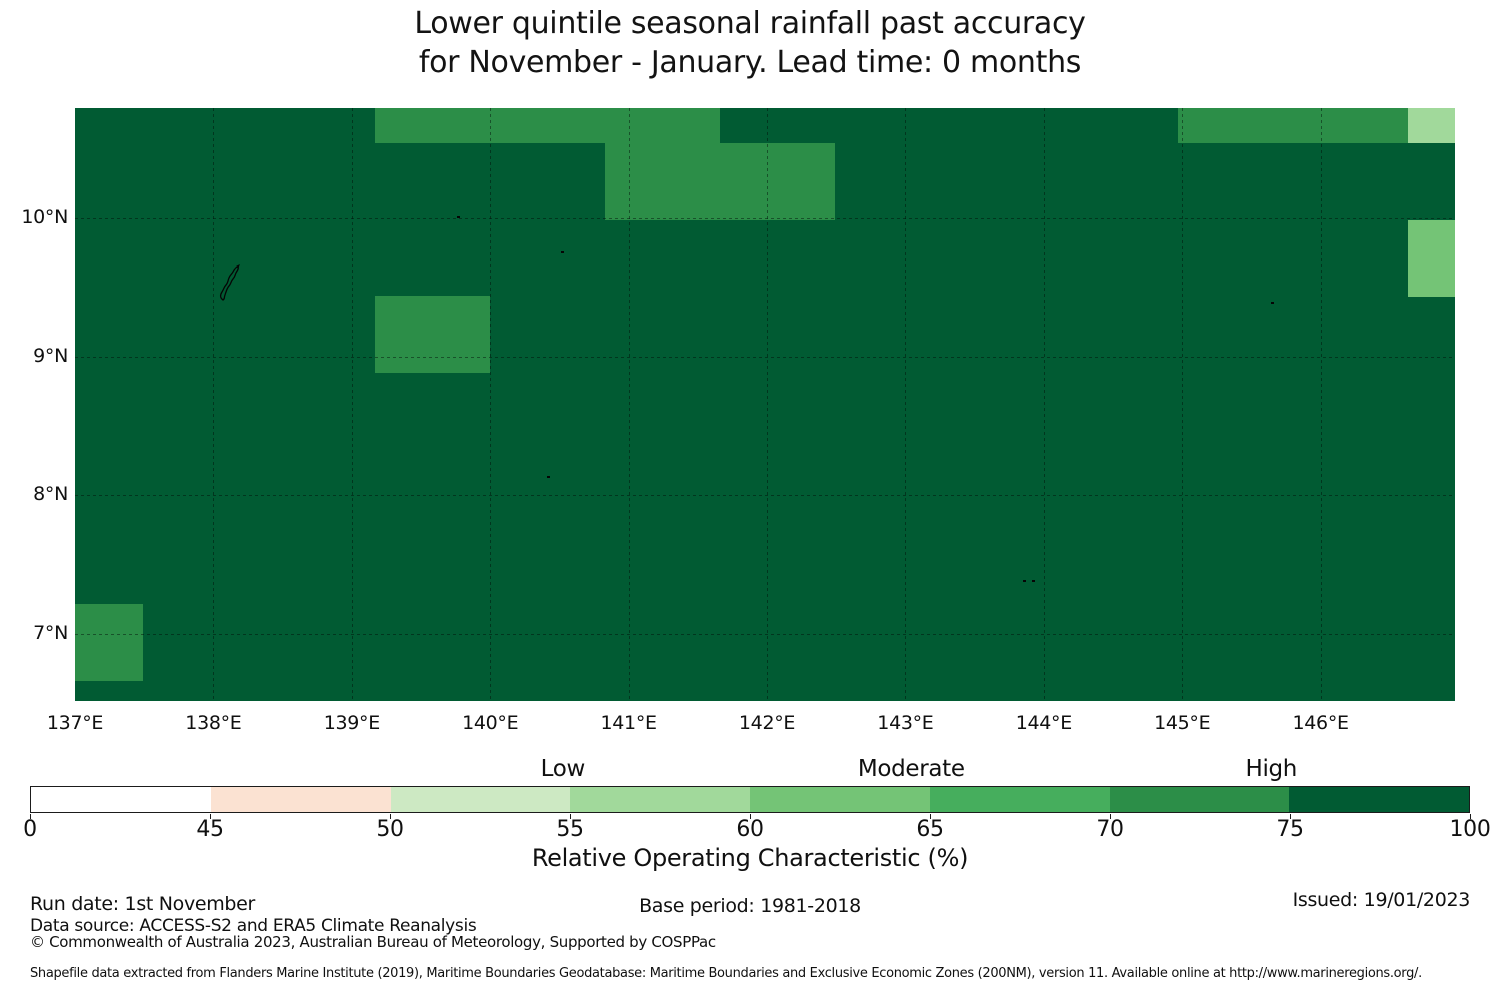  I want to click on x-tick-label: 141°E, so click(628, 723).